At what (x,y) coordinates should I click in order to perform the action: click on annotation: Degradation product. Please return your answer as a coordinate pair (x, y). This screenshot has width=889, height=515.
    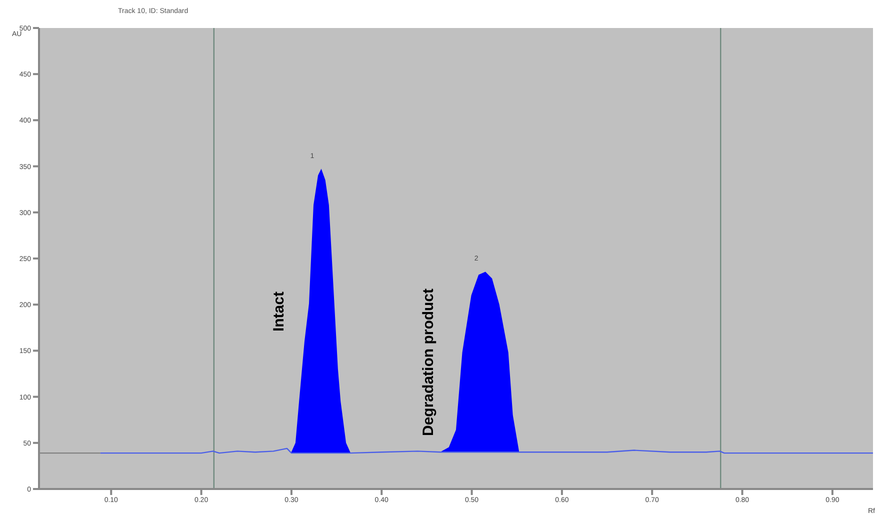
    Looking at the image, I should click on (429, 362).